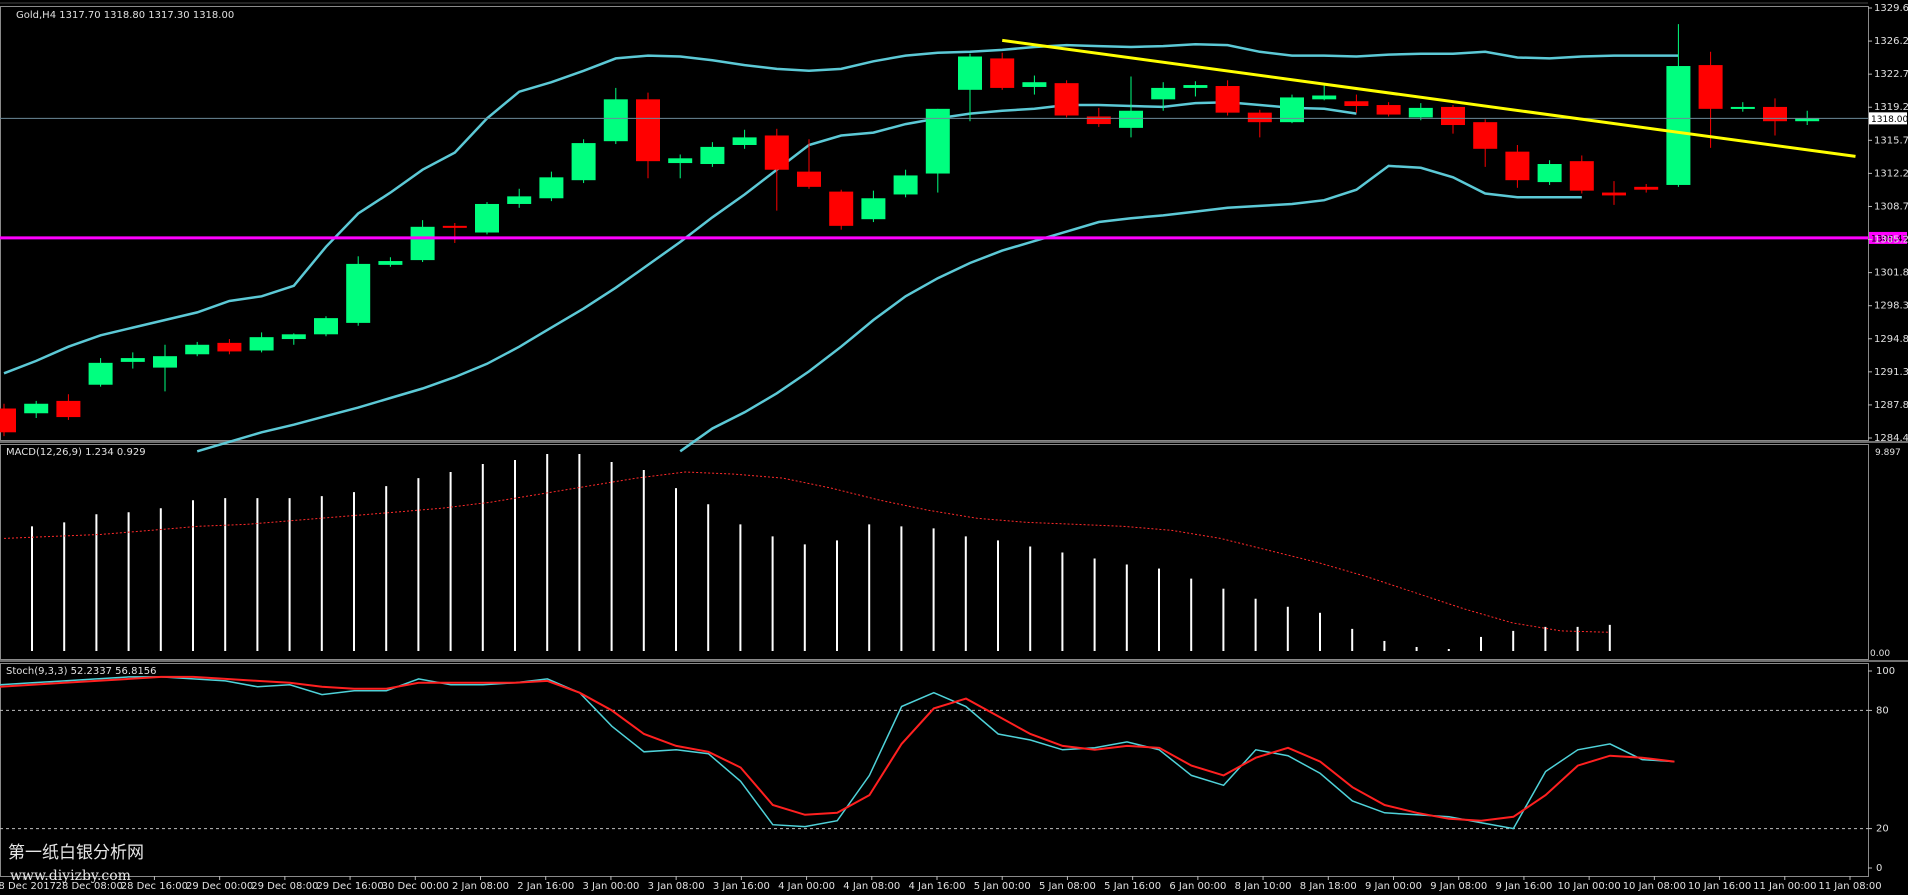 This screenshot has height=895, width=1908. Describe the element at coordinates (1719, 886) in the screenshot. I see `time-tick-label: 10 Jan 16:00` at that location.